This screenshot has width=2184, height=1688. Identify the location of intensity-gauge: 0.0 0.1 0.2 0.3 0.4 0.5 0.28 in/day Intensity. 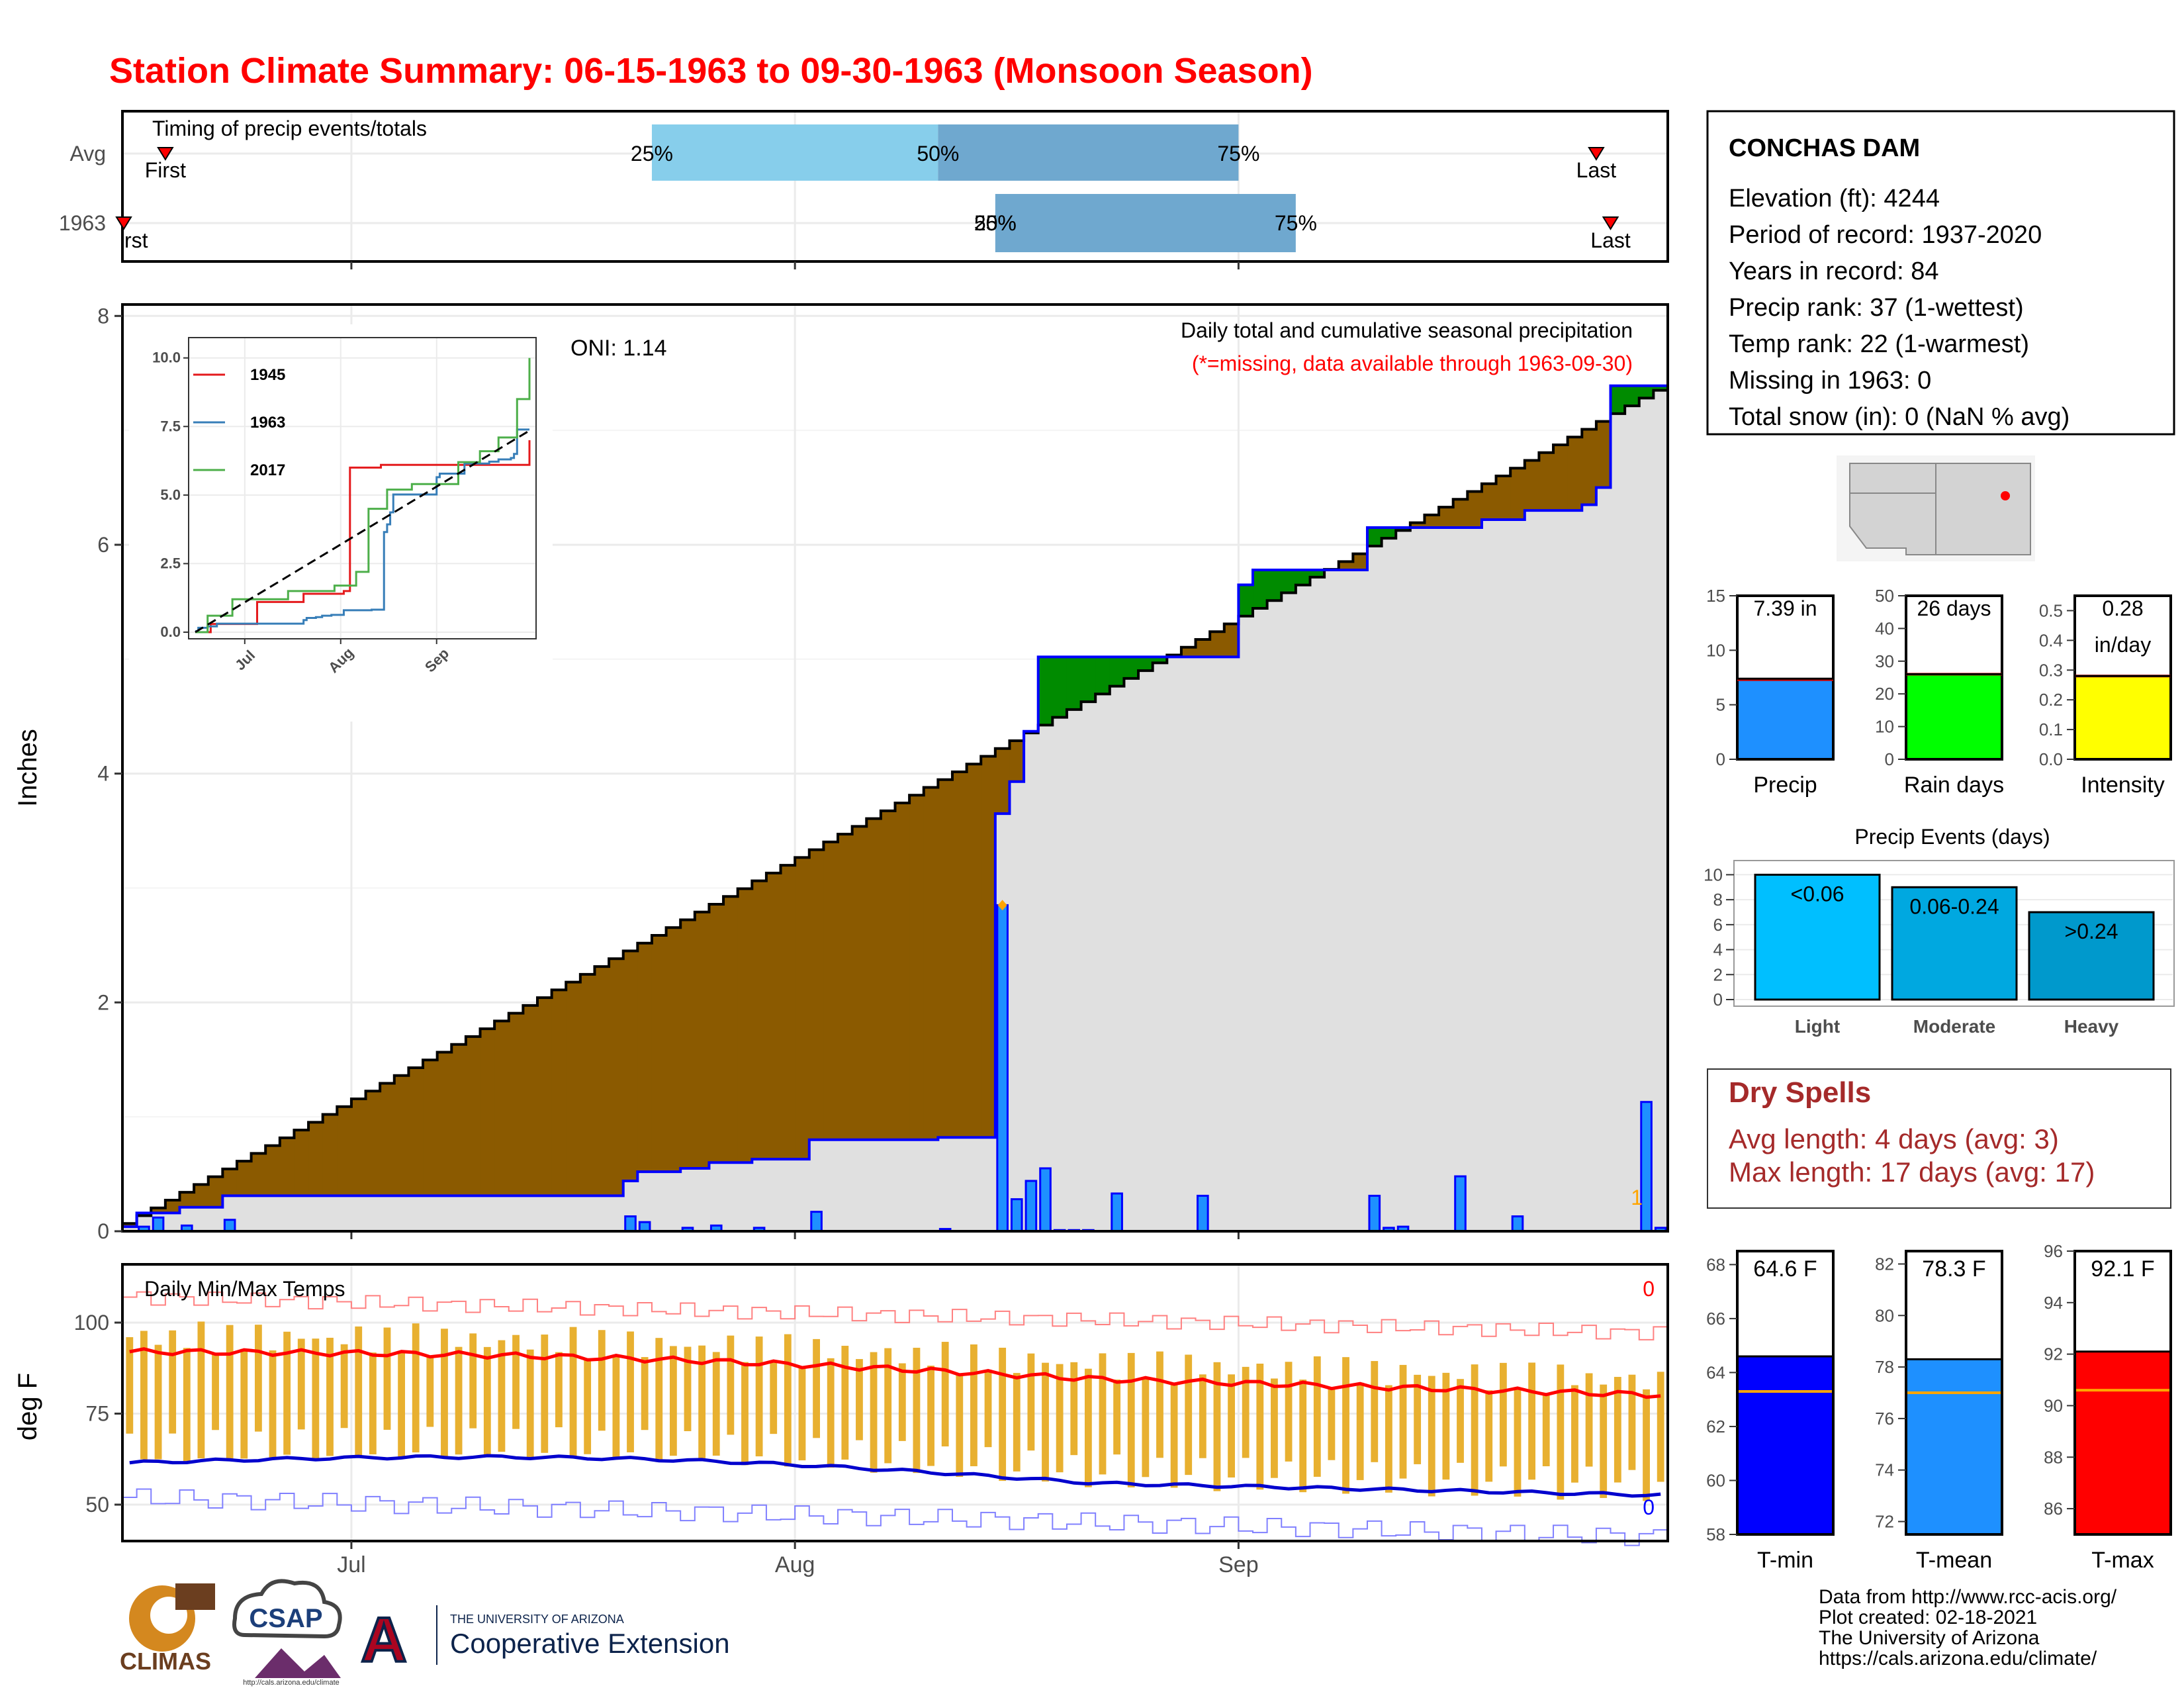
(2105, 696).